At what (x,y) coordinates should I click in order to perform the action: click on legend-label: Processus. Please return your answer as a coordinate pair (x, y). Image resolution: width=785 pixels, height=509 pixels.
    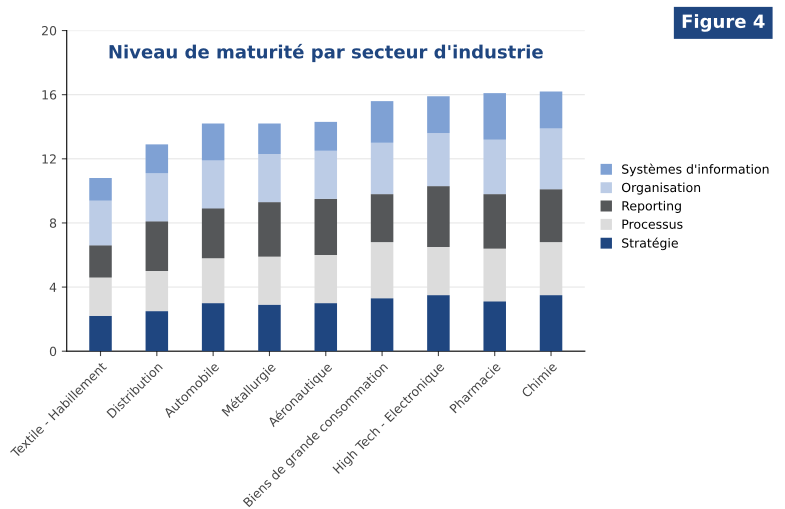
    Looking at the image, I should click on (652, 224).